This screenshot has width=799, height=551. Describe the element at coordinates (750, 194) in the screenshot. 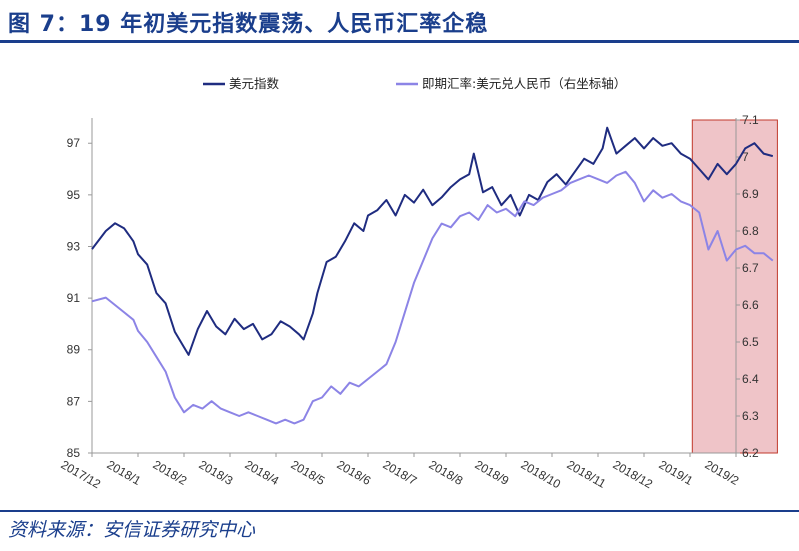

I see `right-tick-label: 6.9` at that location.